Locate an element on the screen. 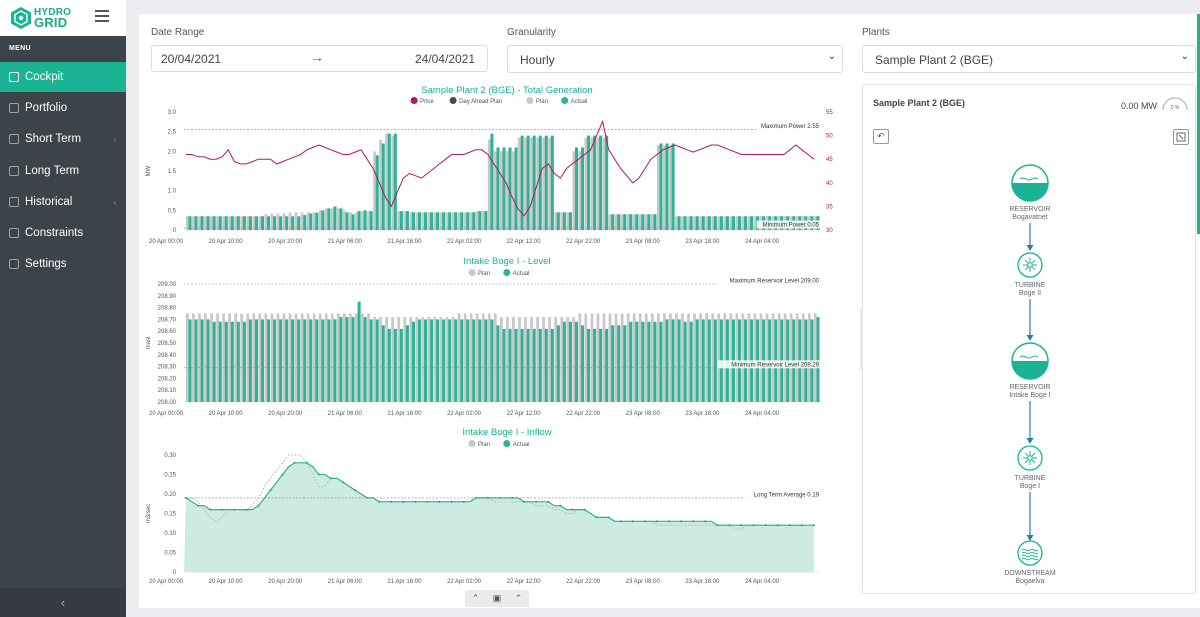  y-tick-label: 0.25 is located at coordinates (170, 476).